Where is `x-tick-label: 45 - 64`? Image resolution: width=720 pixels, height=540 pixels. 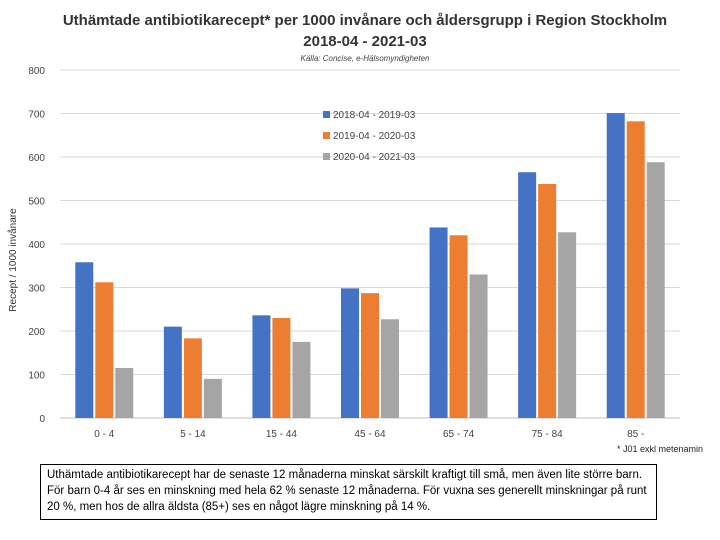
x-tick-label: 45 - 64 is located at coordinates (370, 434).